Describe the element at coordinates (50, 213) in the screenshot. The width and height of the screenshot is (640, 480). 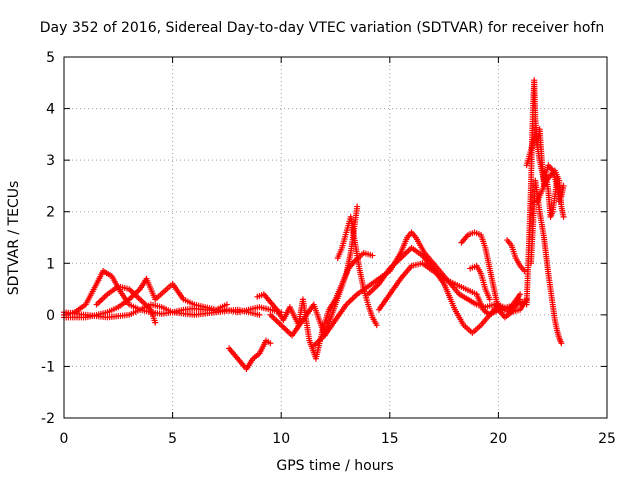
I see `y-tick-label: 2` at that location.